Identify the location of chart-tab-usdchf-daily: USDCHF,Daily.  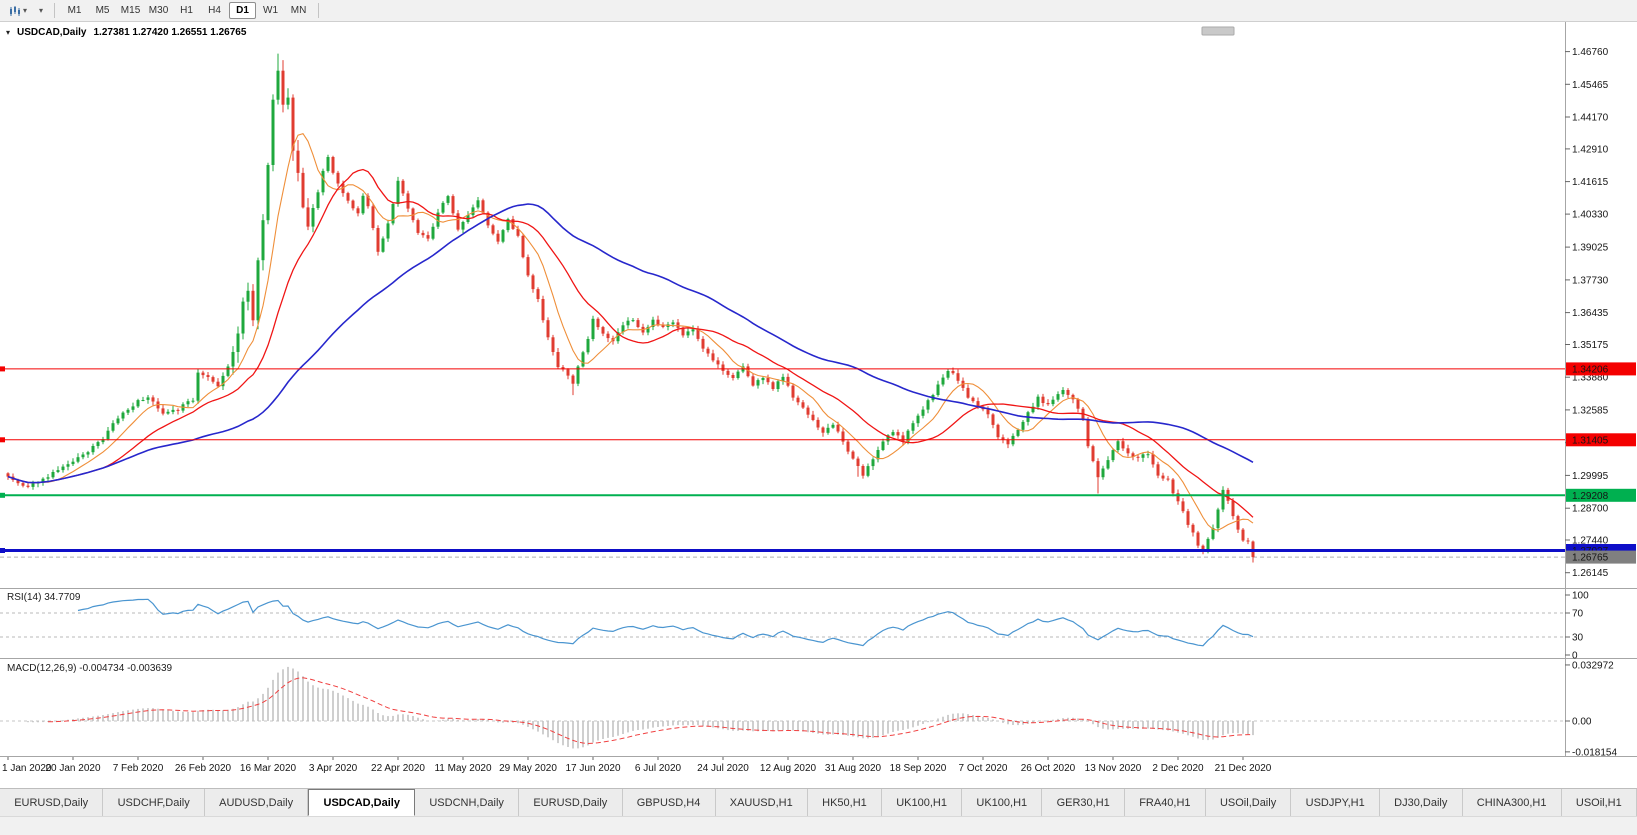
(154, 802).